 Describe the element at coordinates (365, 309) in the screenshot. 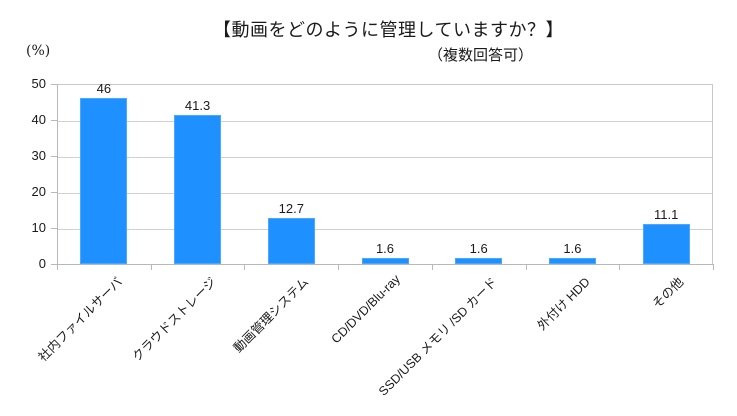

I see `x-category-label: CD/DVD/Blu-ray` at that location.